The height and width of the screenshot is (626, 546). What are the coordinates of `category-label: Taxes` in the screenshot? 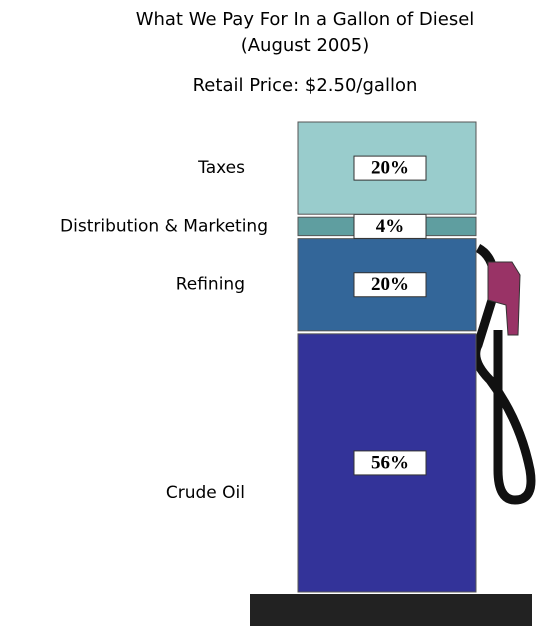 It's located at (221, 168).